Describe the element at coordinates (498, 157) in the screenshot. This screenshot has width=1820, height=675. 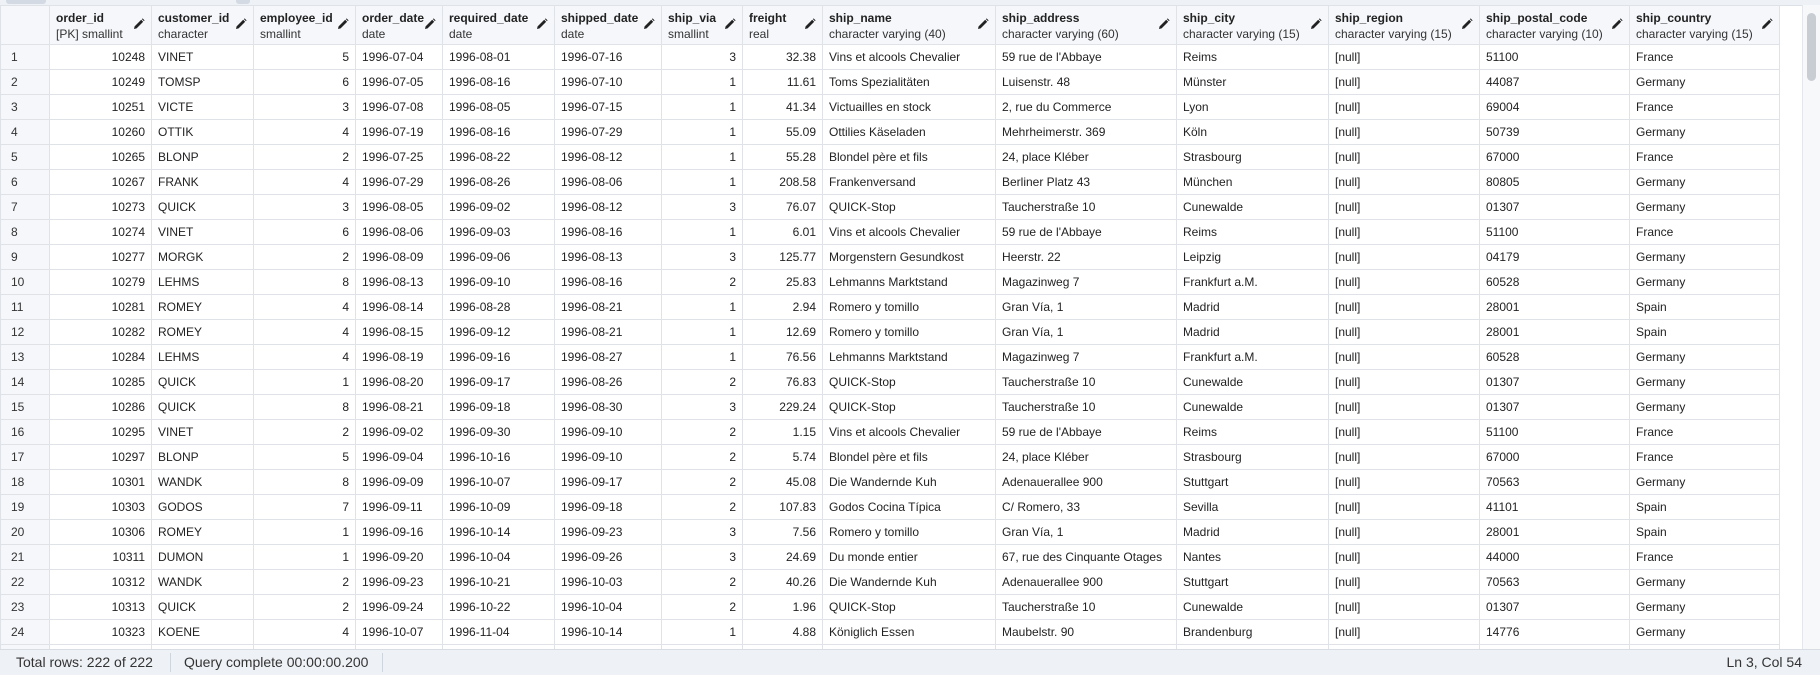
I see `cell-required-date: 1996-08-22` at that location.